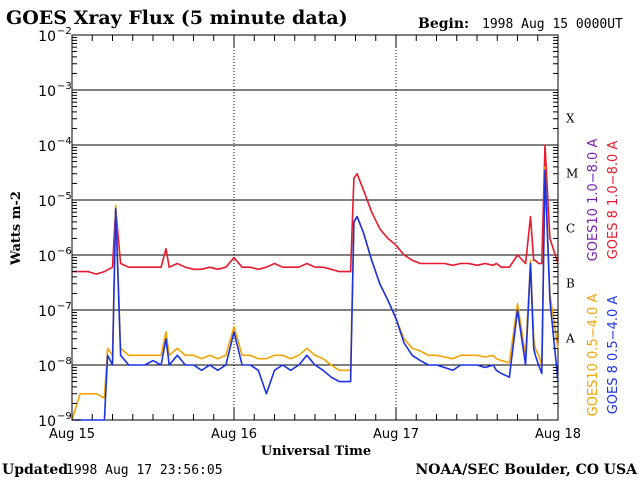  Describe the element at coordinates (572, 174) in the screenshot. I see `flare-class-label: M` at that location.